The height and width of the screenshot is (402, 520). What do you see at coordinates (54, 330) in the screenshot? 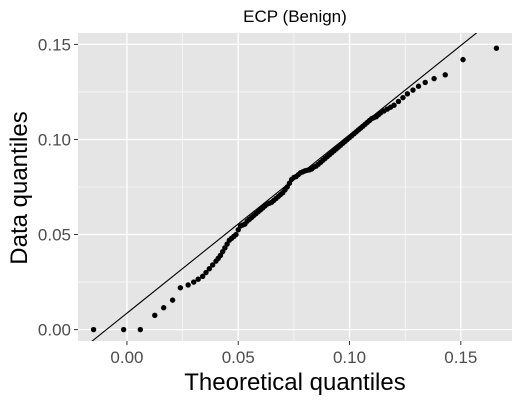
I see `y-tick-label: 0.00` at bounding box center [54, 330].